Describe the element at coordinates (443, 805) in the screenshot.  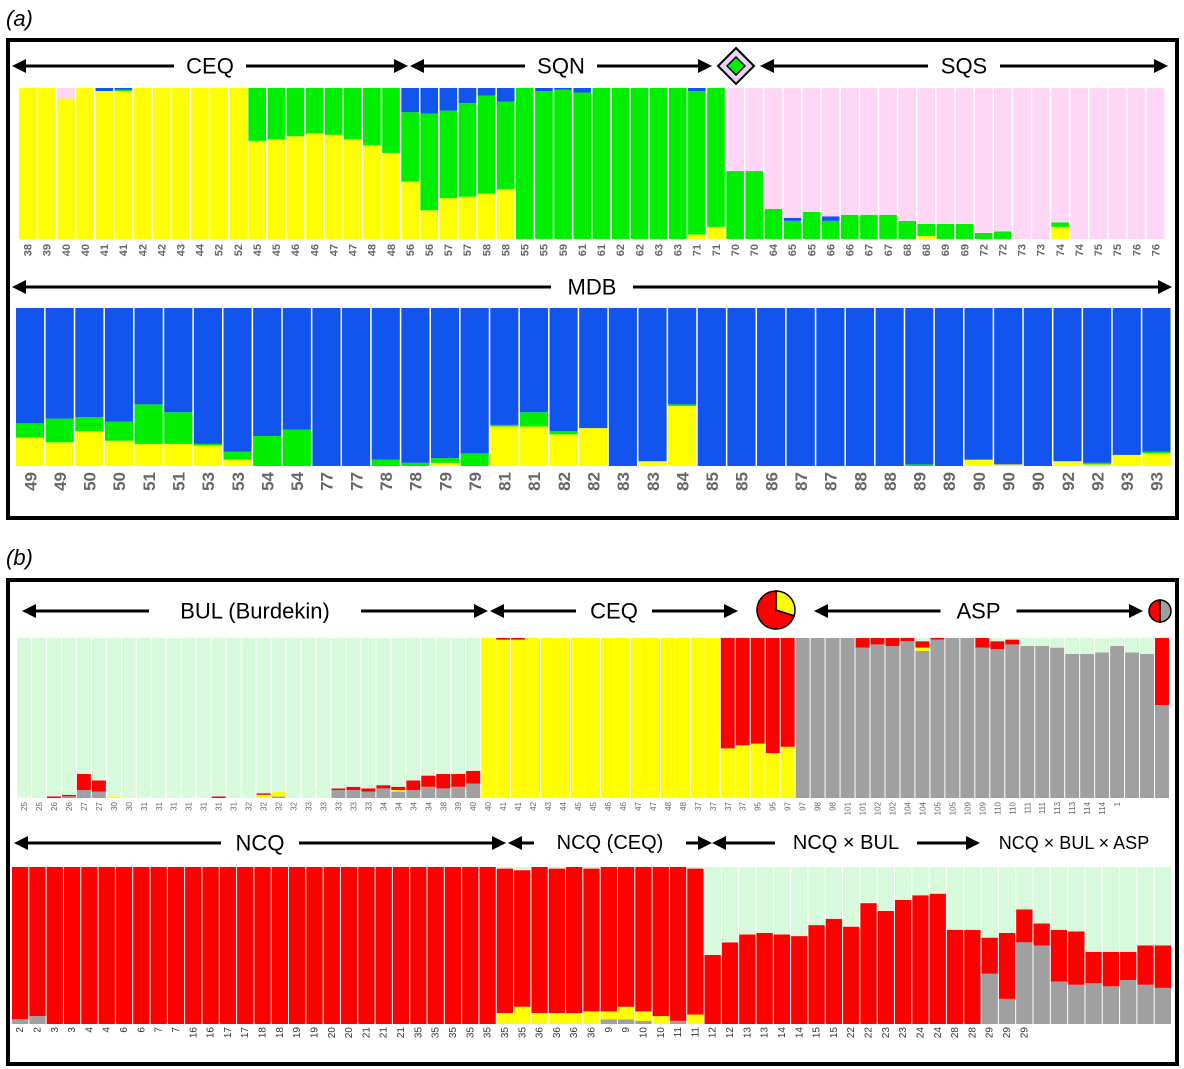
I see `tick-label: 38` at that location.